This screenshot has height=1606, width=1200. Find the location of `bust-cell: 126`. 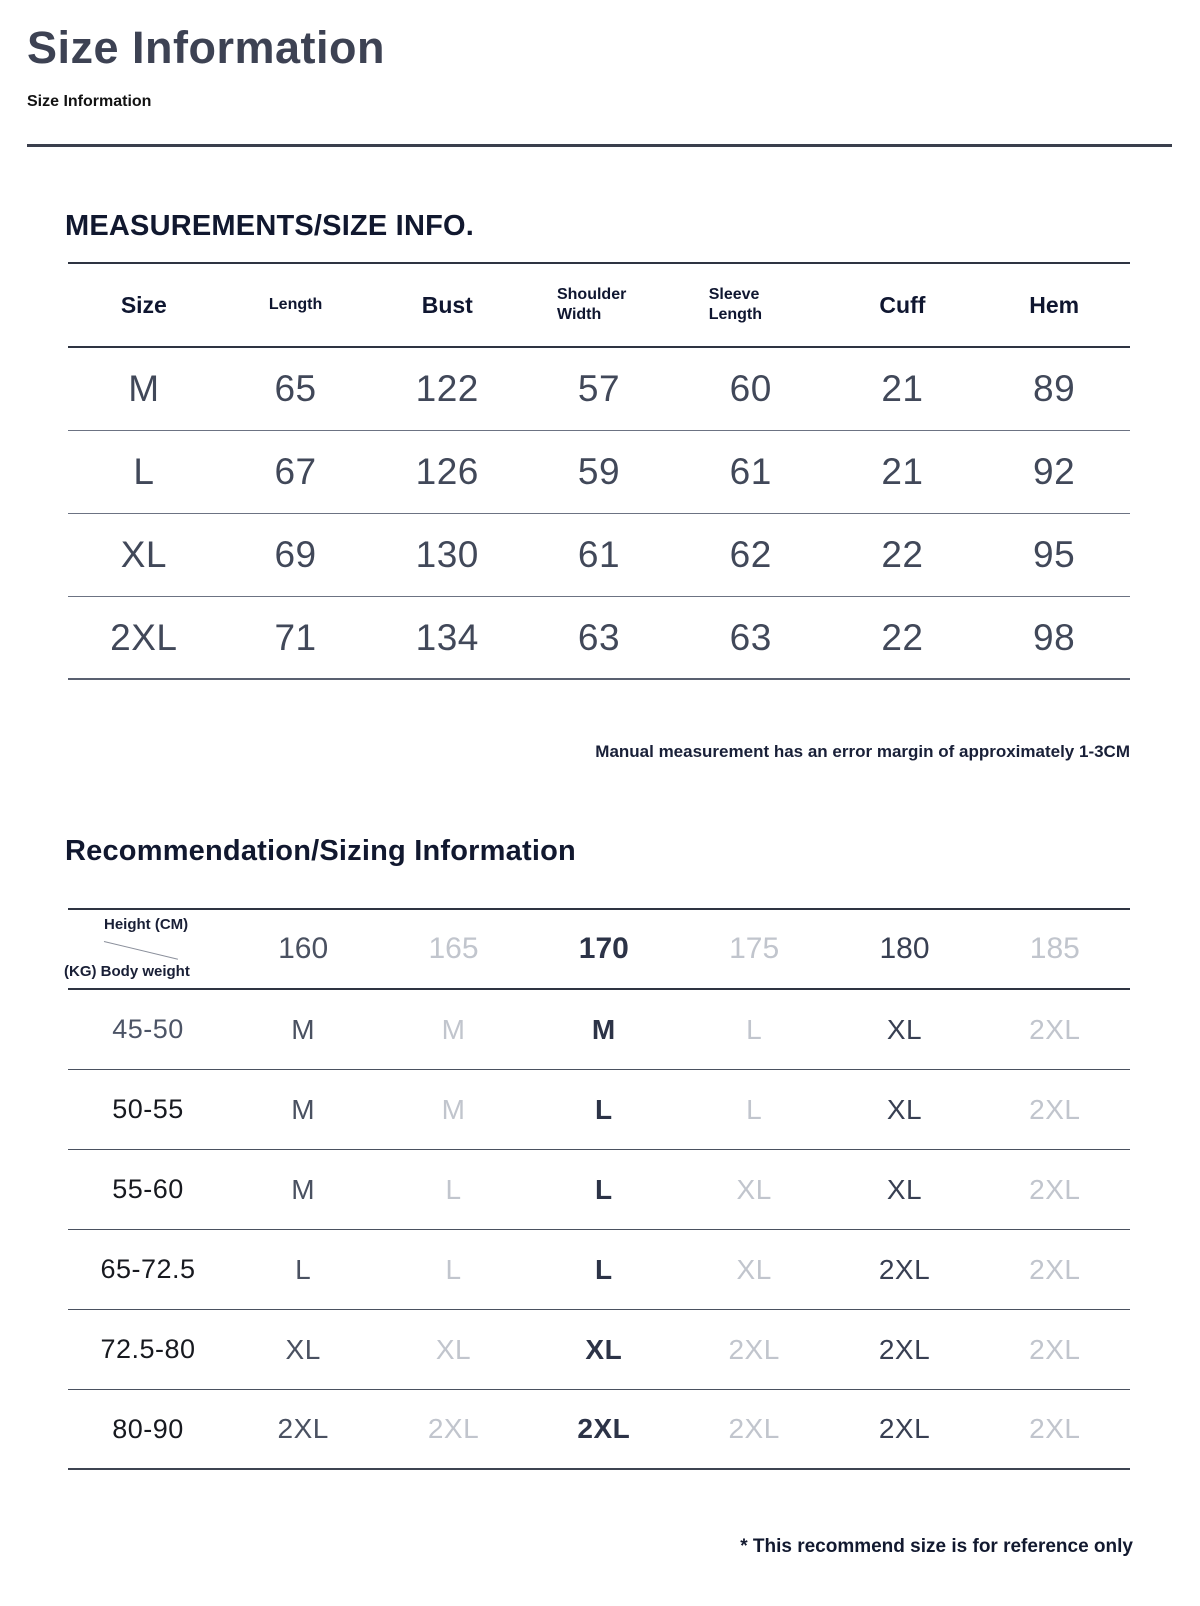

bust-cell: 126 is located at coordinates (447, 471).